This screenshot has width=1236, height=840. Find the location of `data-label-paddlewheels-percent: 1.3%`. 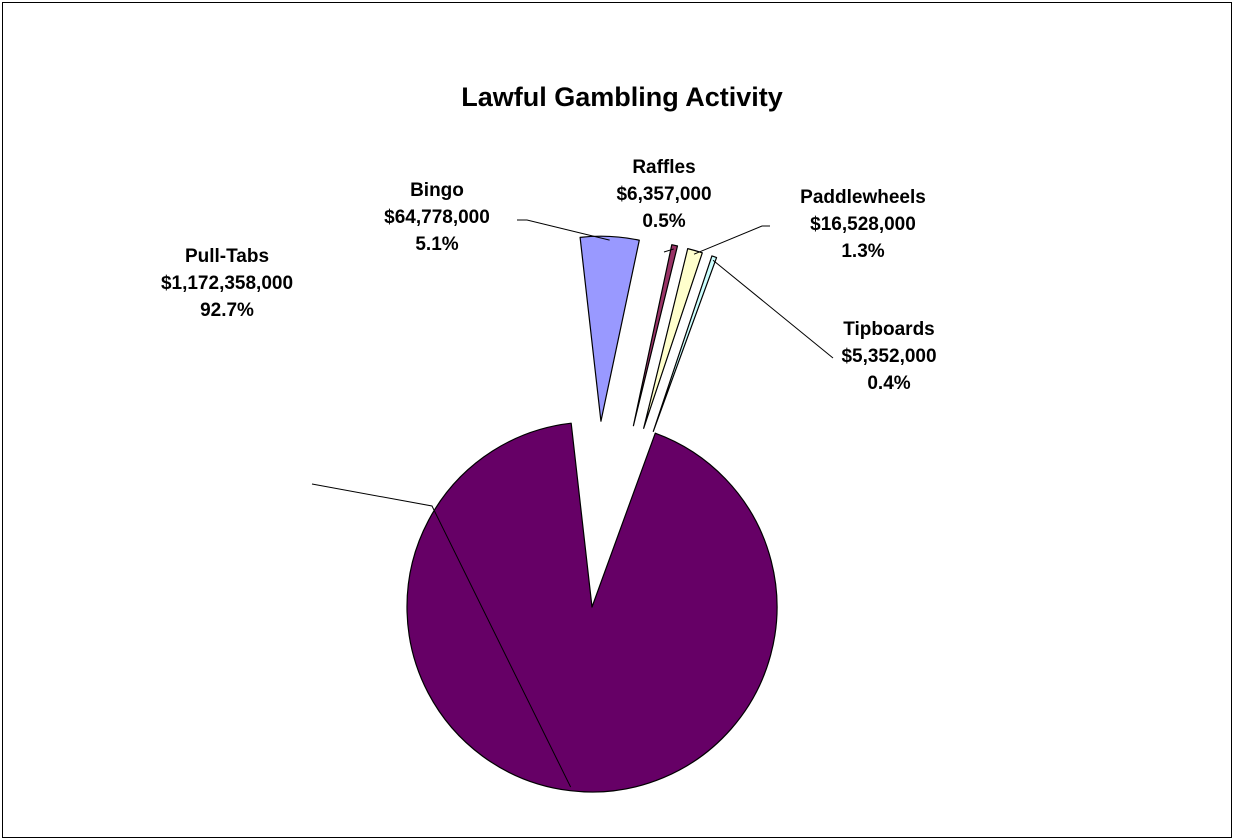

data-label-paddlewheels-percent: 1.3% is located at coordinates (862, 251).